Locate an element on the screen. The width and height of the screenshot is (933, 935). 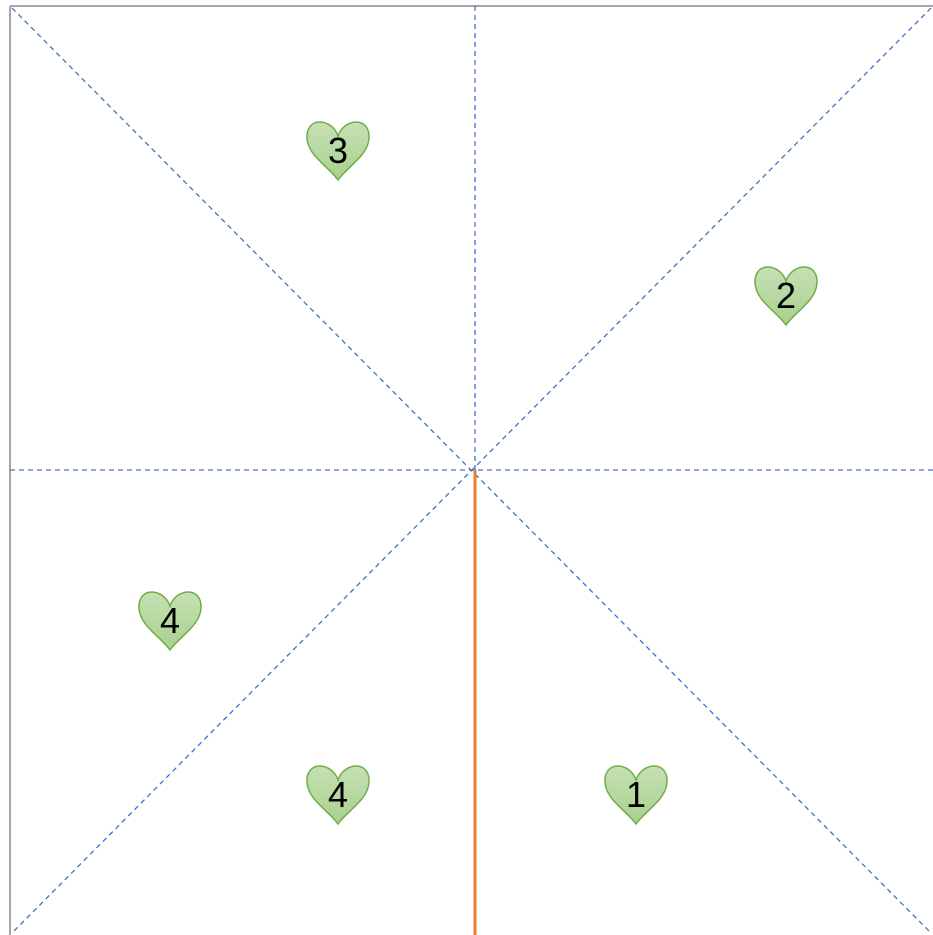
heart-marker: 3 is located at coordinates (338, 151).